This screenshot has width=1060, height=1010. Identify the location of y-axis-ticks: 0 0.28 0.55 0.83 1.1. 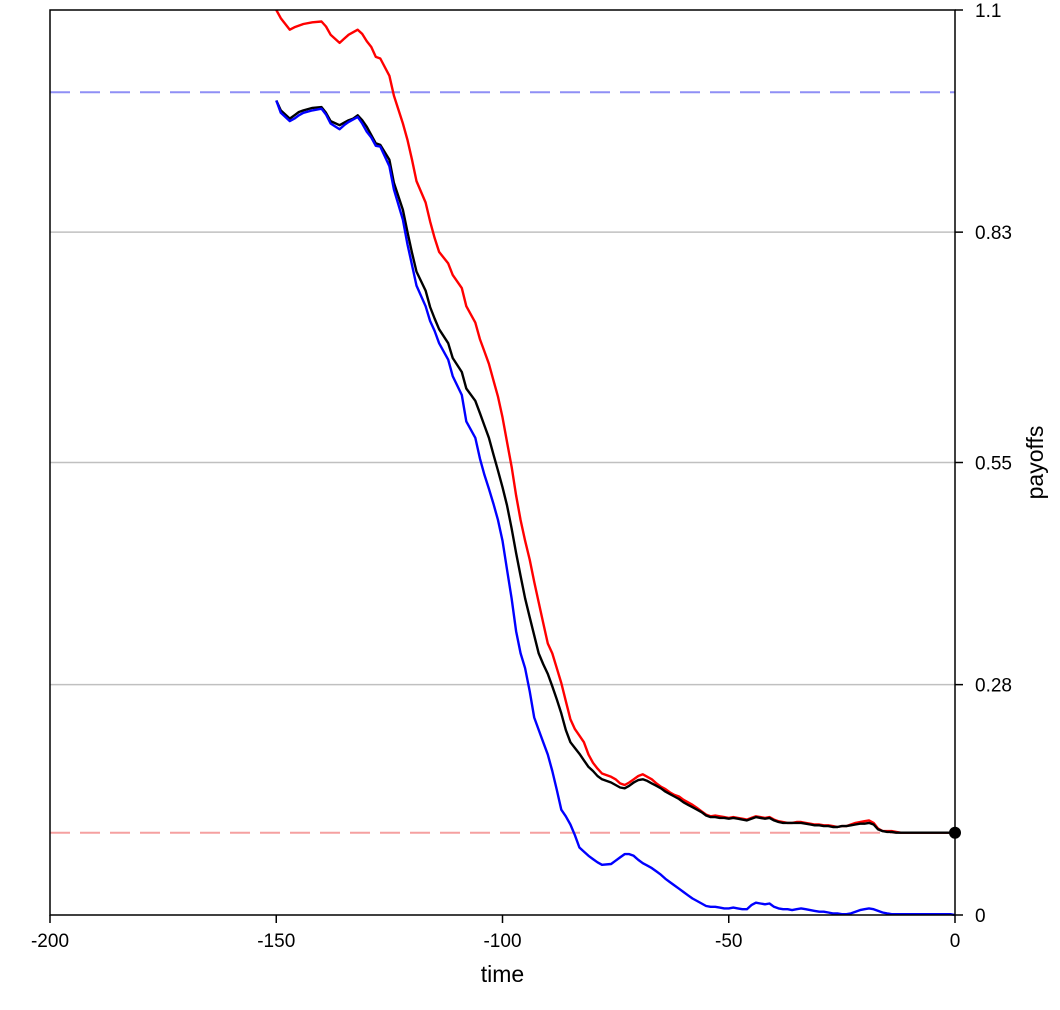
(983, 464).